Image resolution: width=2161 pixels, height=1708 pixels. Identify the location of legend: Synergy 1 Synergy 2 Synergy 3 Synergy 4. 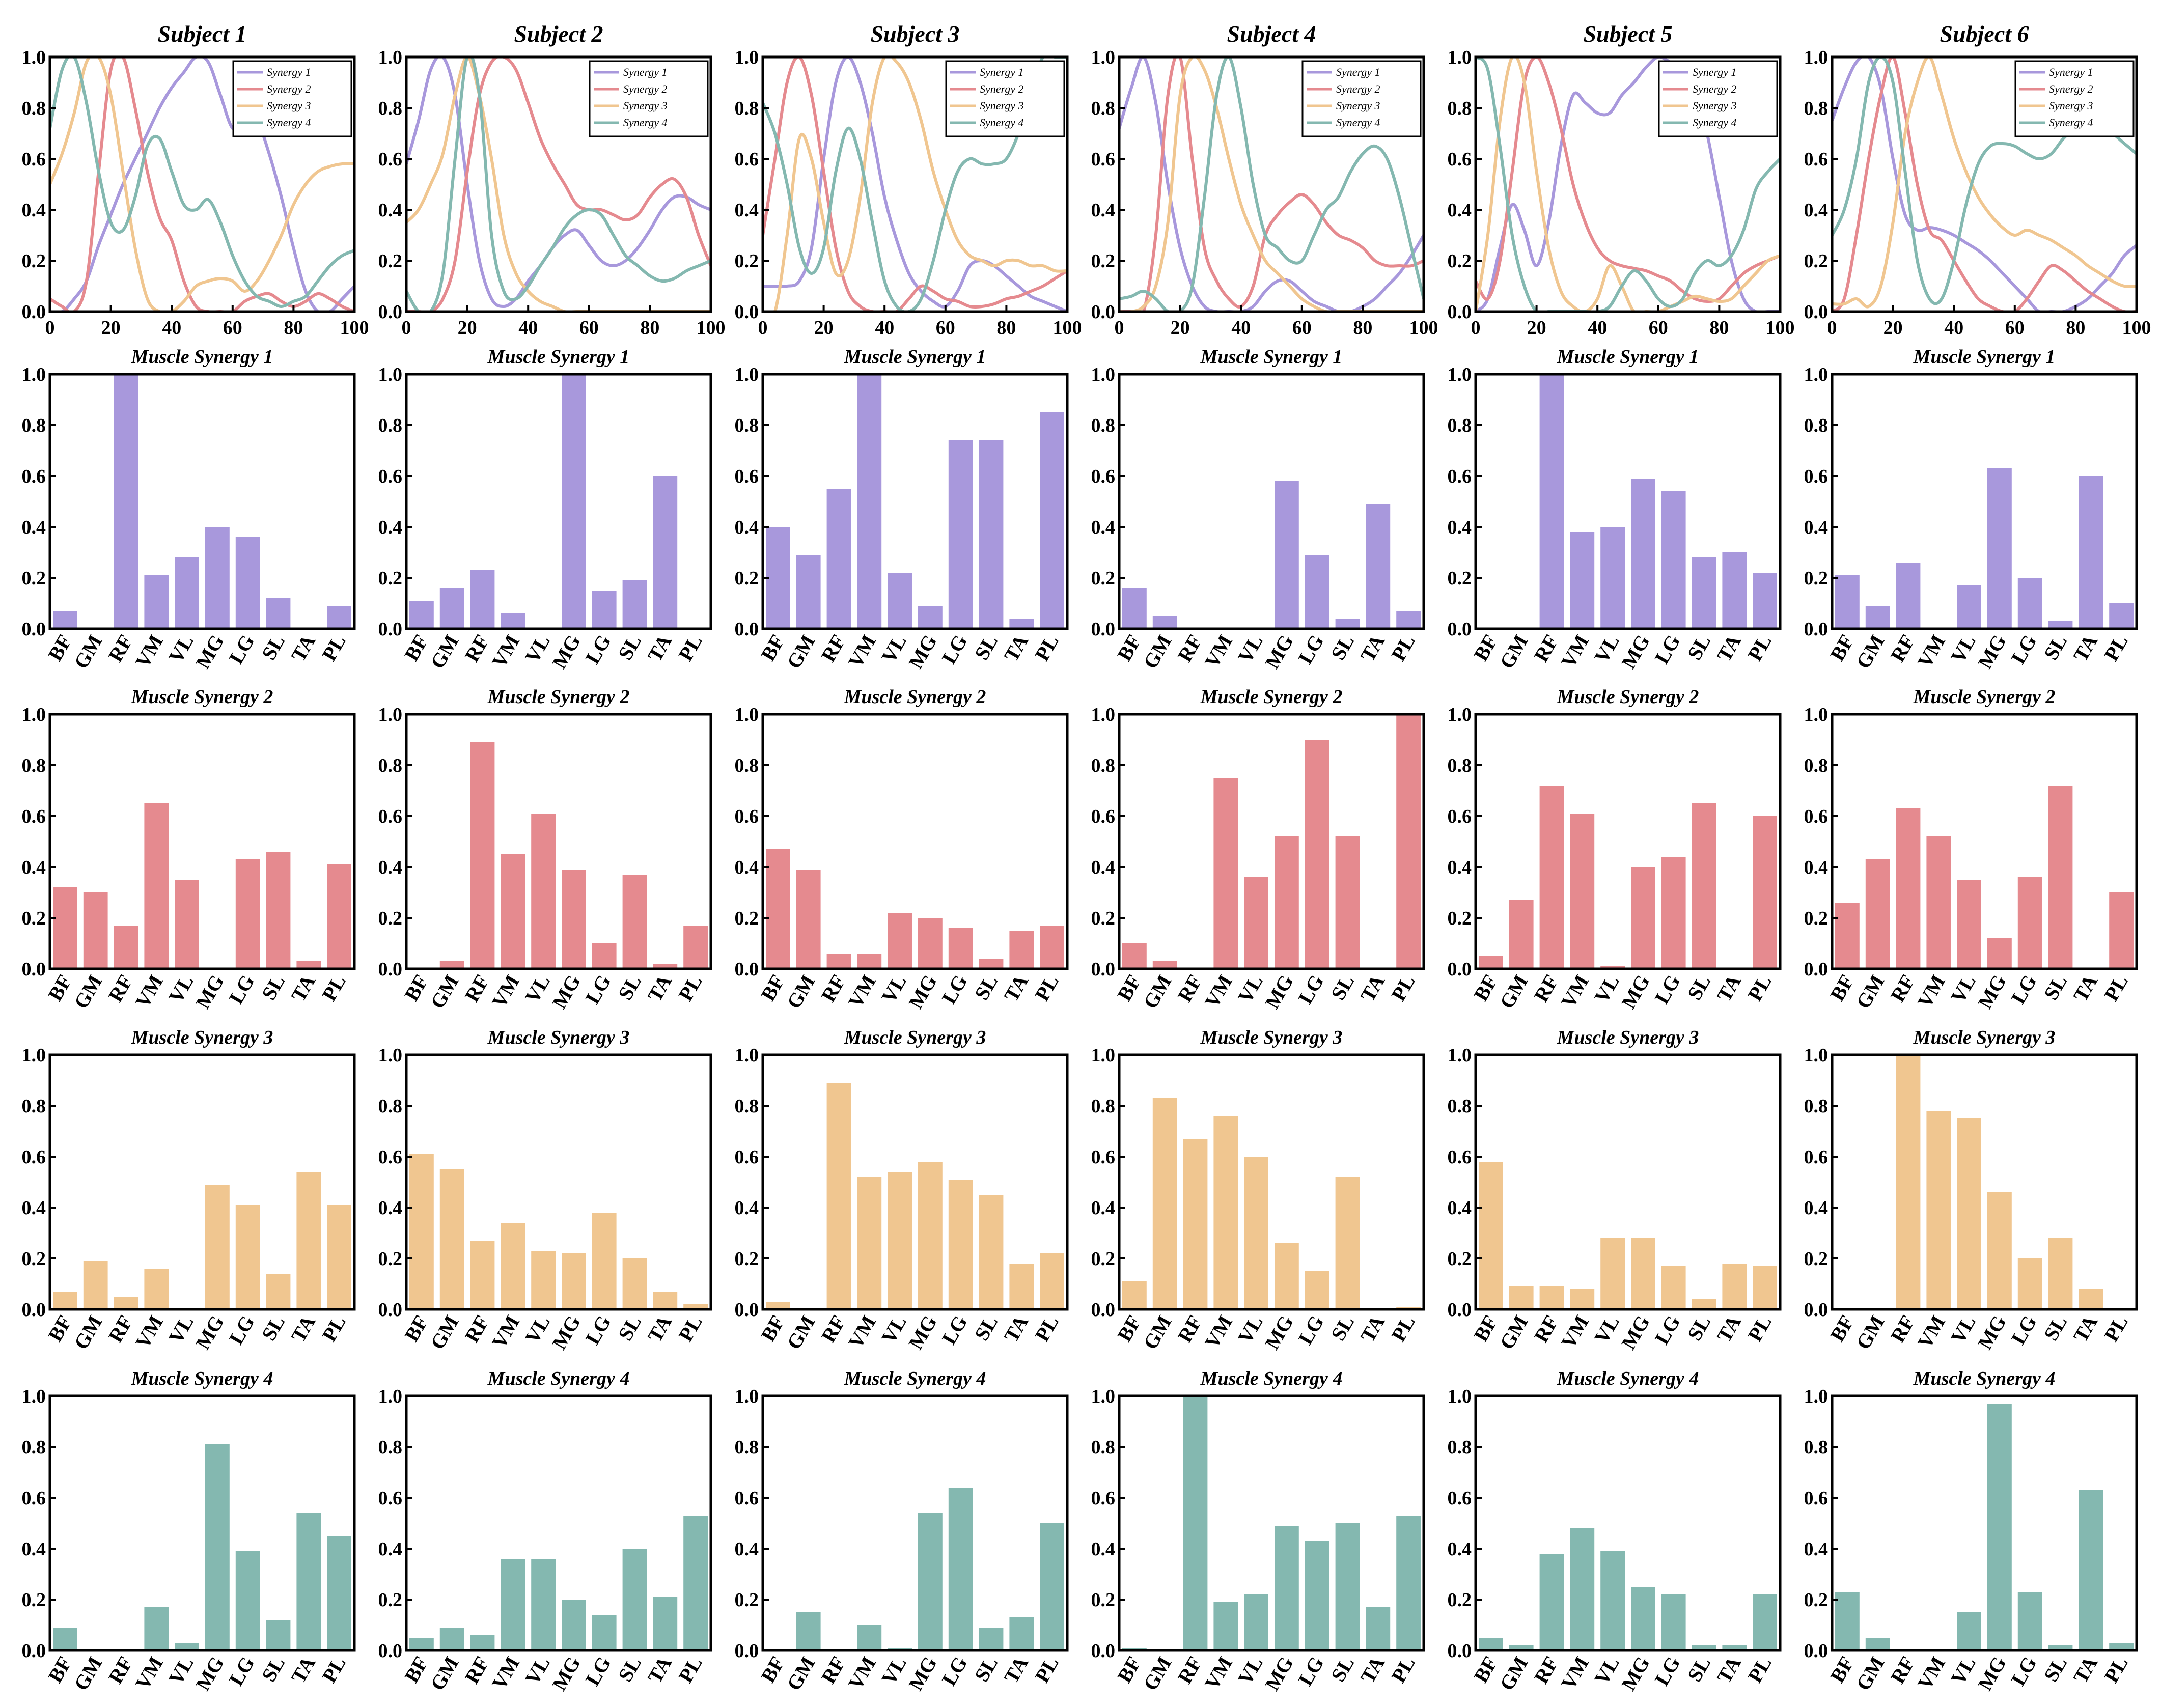
(1361, 98).